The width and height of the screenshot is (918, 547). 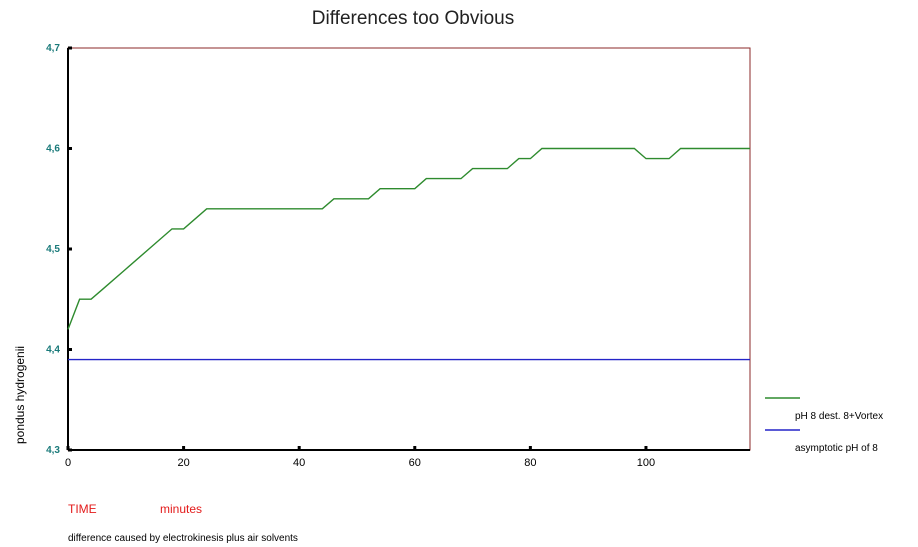 What do you see at coordinates (836, 448) in the screenshot?
I see `legend-label-2: asymptotic pH of 8` at bounding box center [836, 448].